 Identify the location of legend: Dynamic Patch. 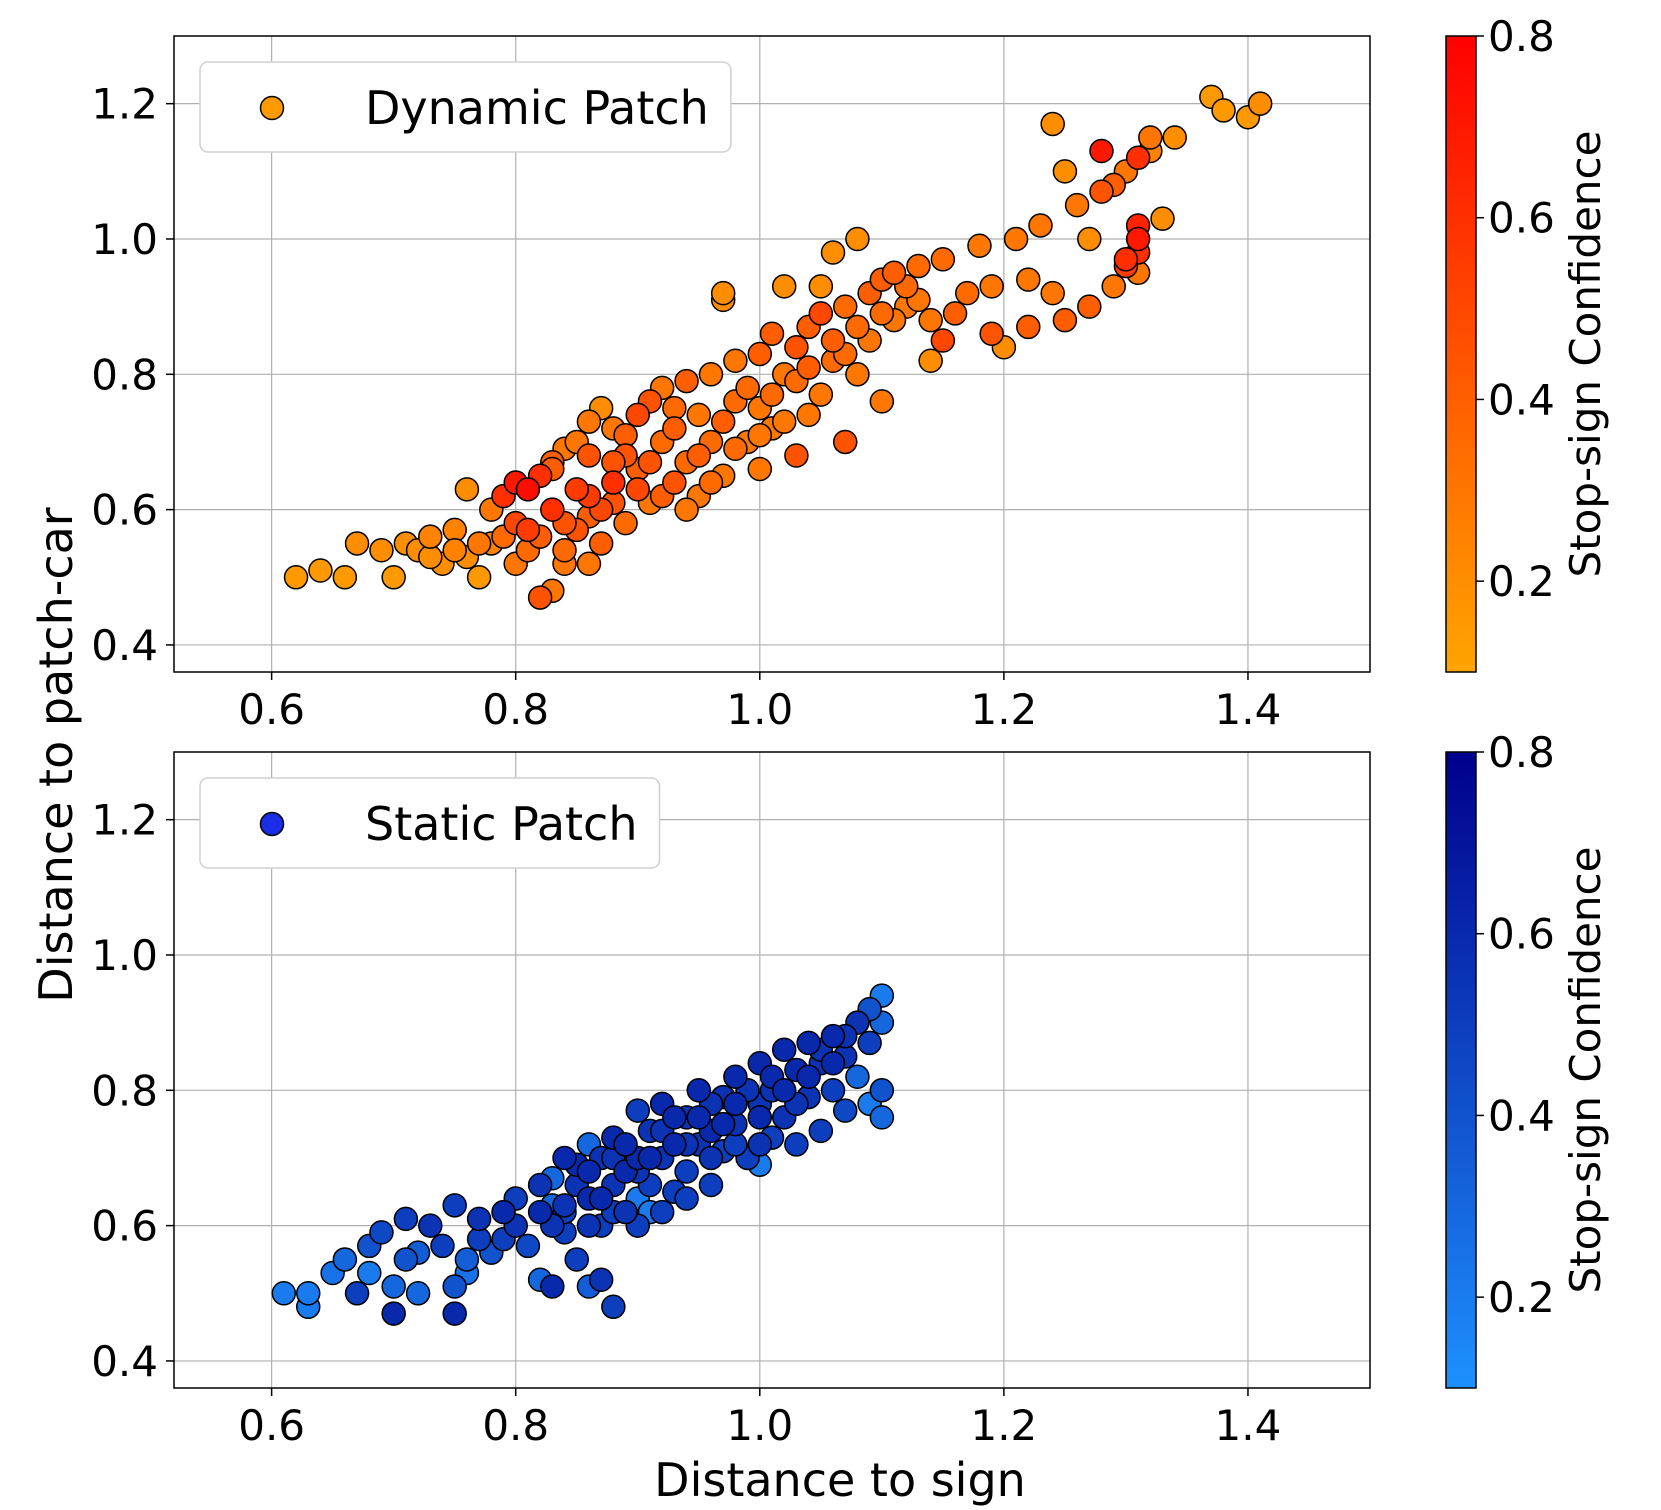
(465, 107).